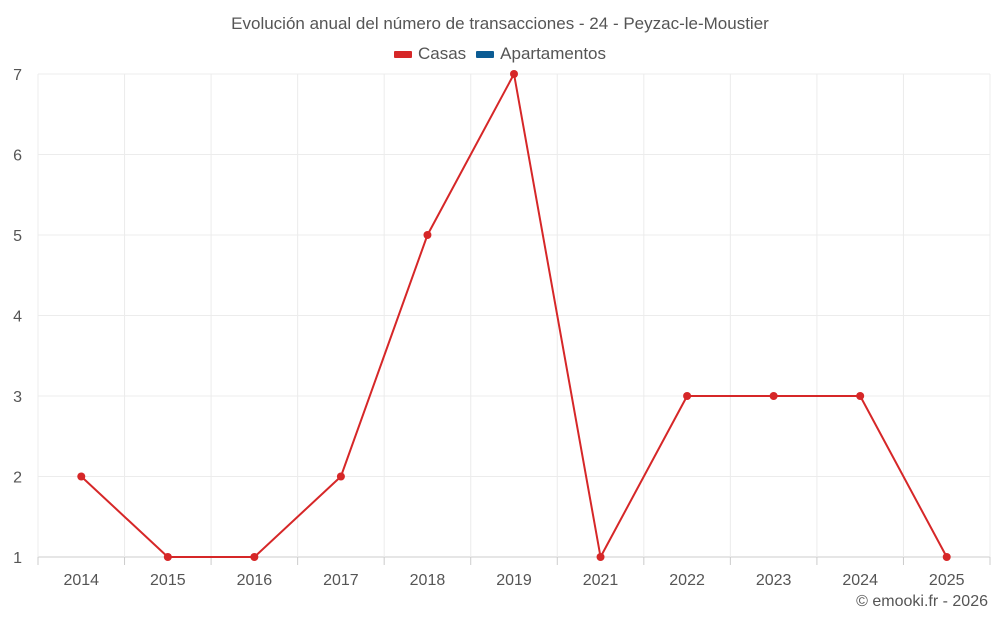  I want to click on legend-swatch-casas, so click(402, 54).